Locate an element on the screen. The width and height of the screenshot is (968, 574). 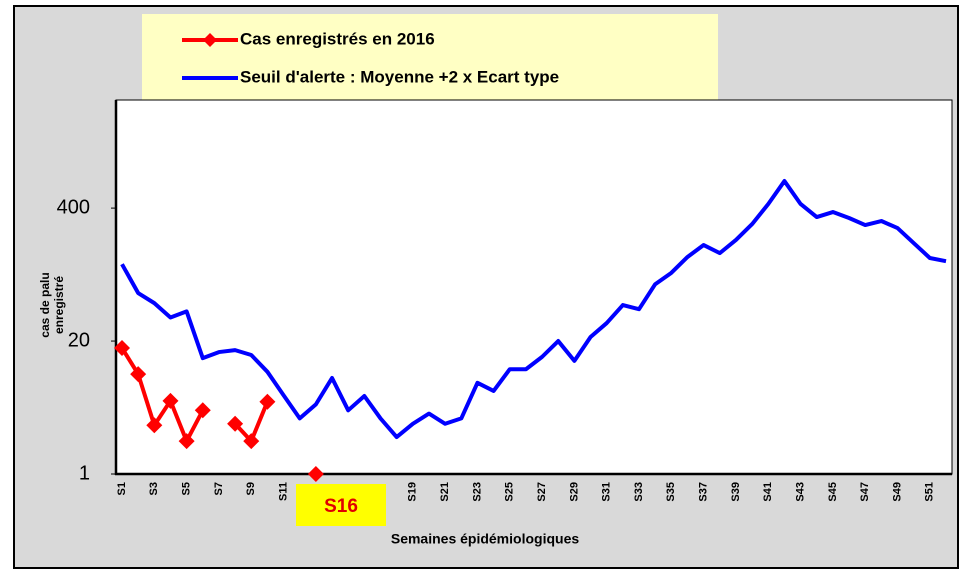
x-tick-label: S47 is located at coordinates (865, 492).